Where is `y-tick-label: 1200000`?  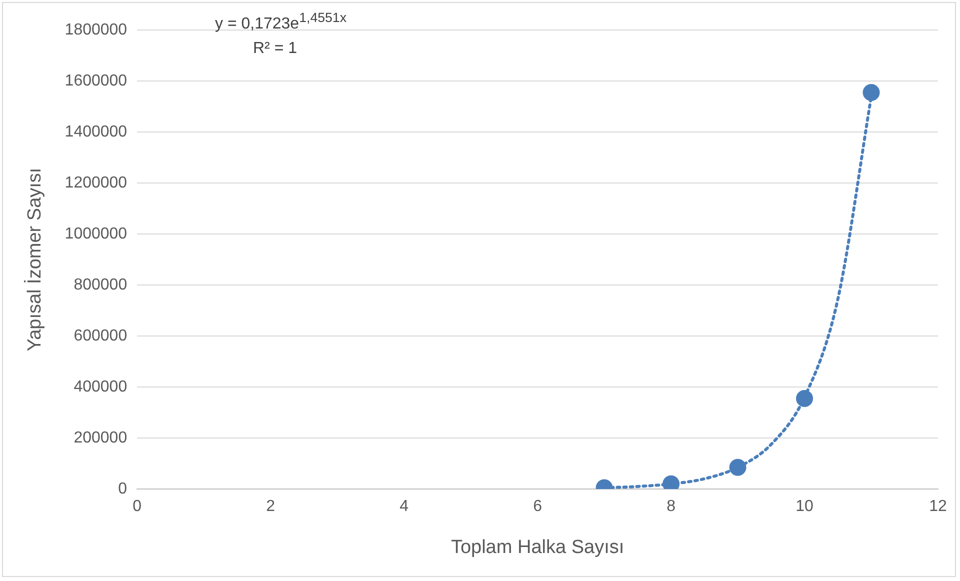
y-tick-label: 1200000 is located at coordinates (96, 183).